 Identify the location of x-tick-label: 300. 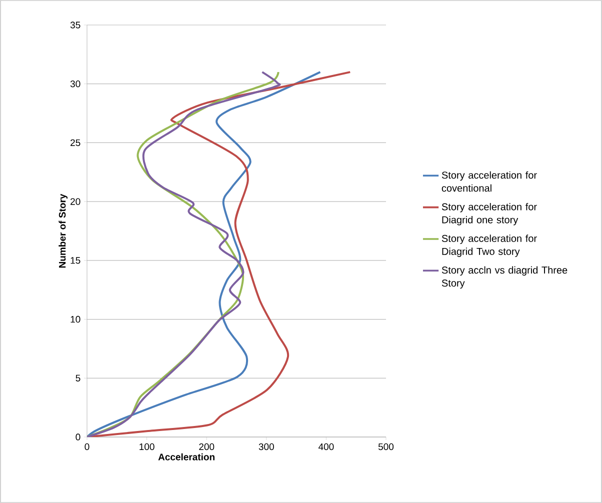
(266, 446).